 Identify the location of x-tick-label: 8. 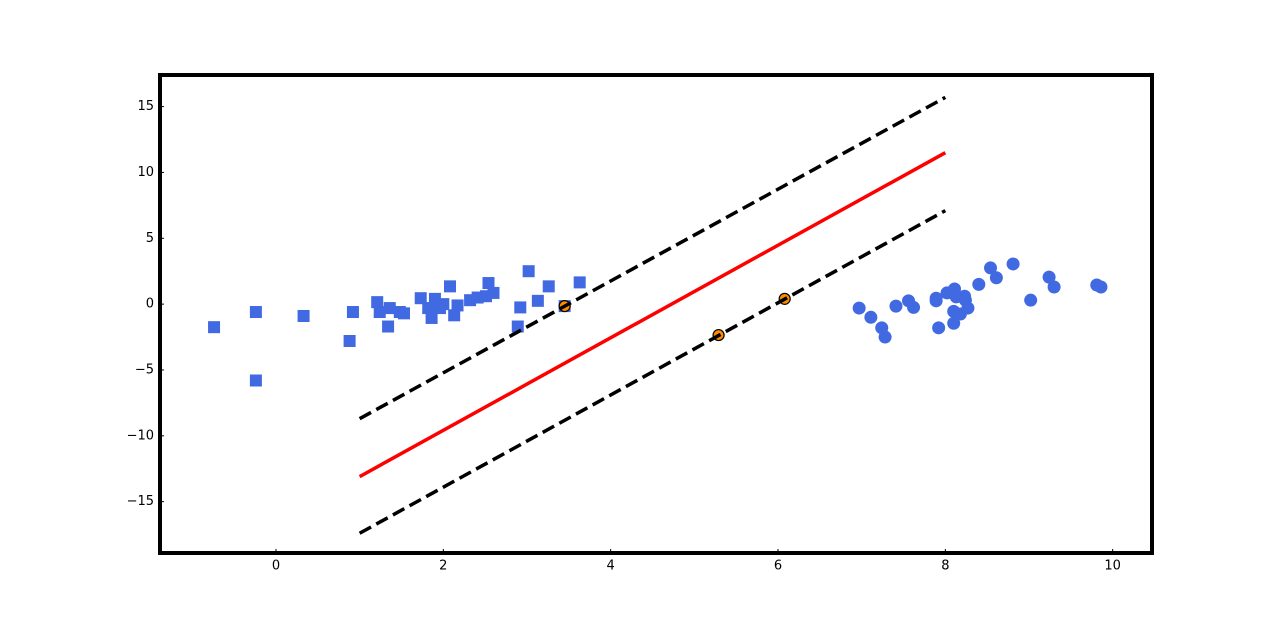
(945, 566).